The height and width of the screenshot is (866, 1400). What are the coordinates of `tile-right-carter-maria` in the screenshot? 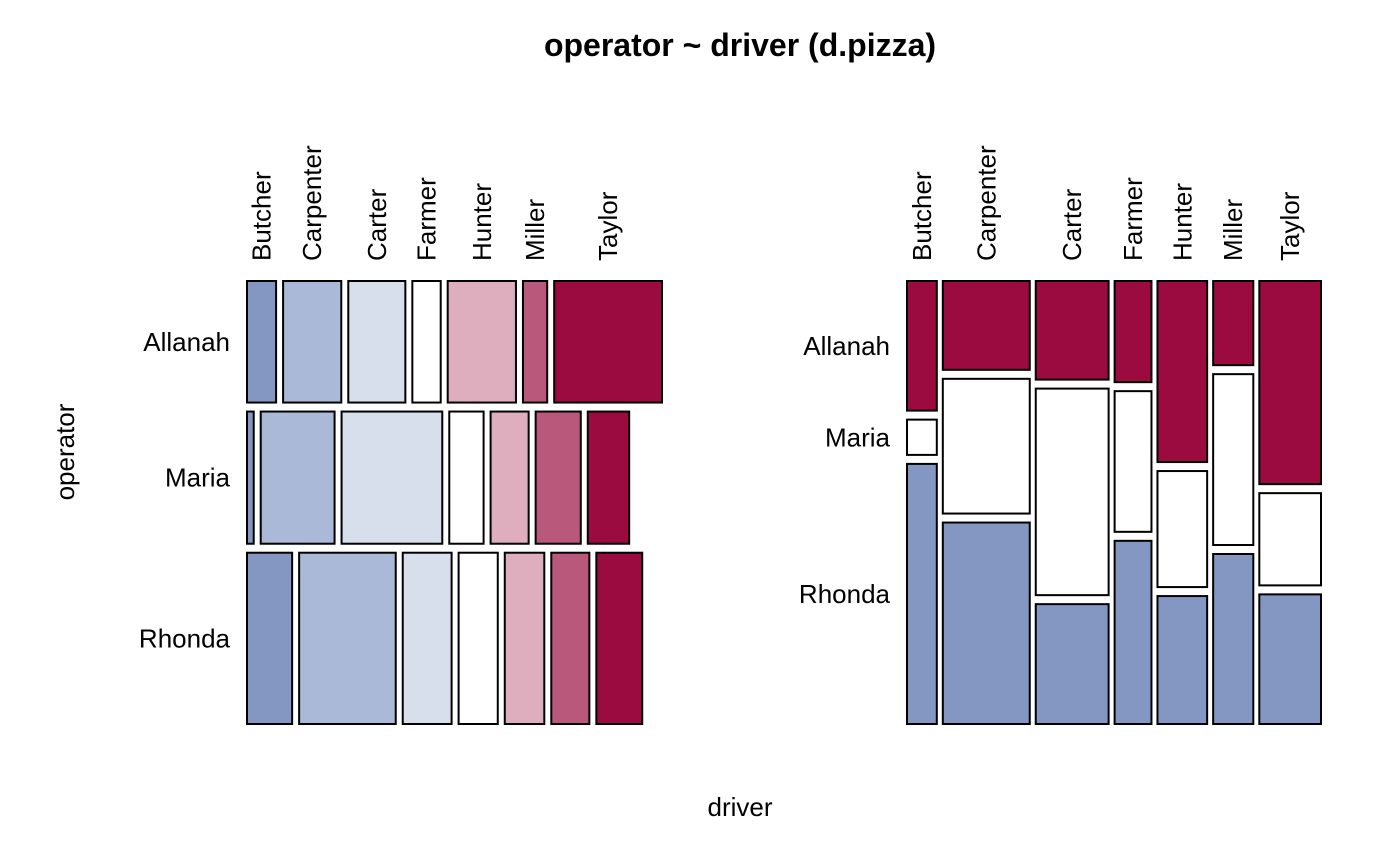 It's located at (1072, 492).